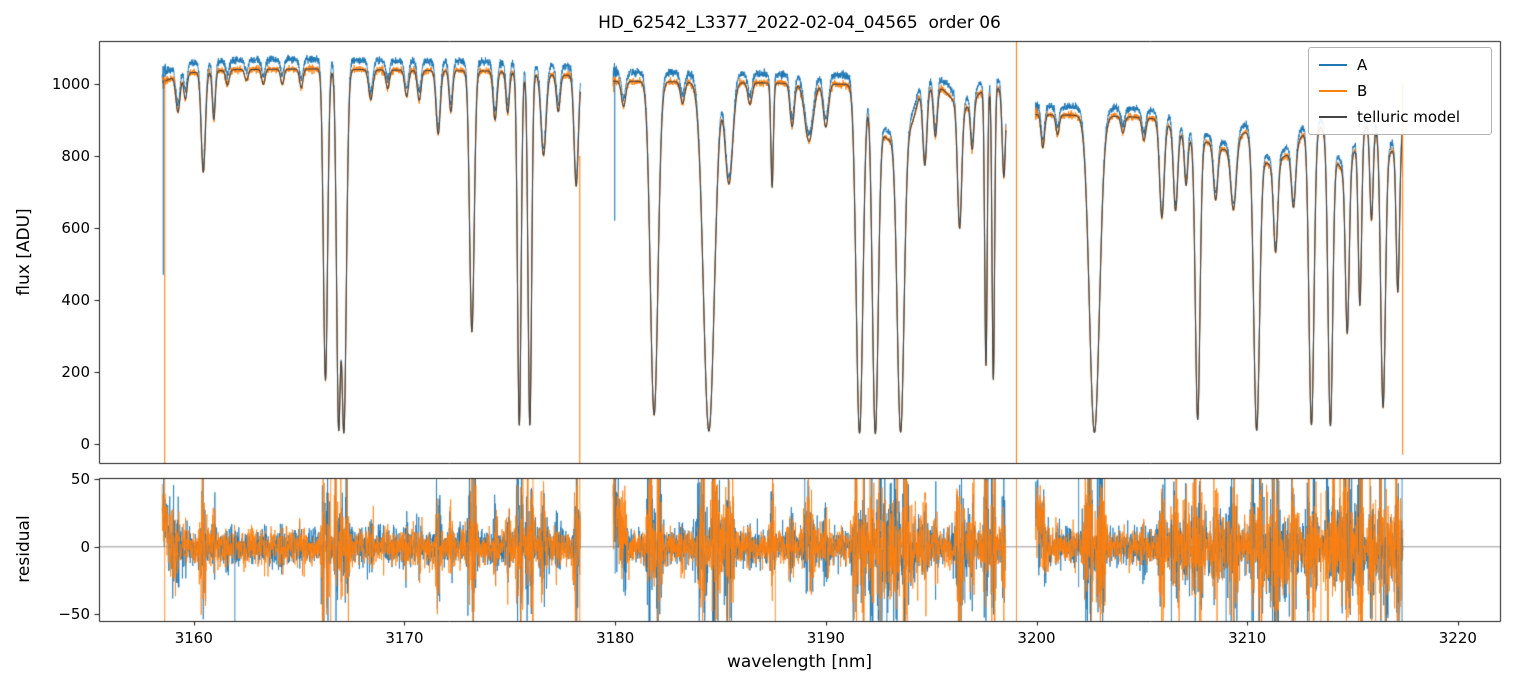  Describe the element at coordinates (1400, 65) in the screenshot. I see `legend-entry-a: A` at that location.